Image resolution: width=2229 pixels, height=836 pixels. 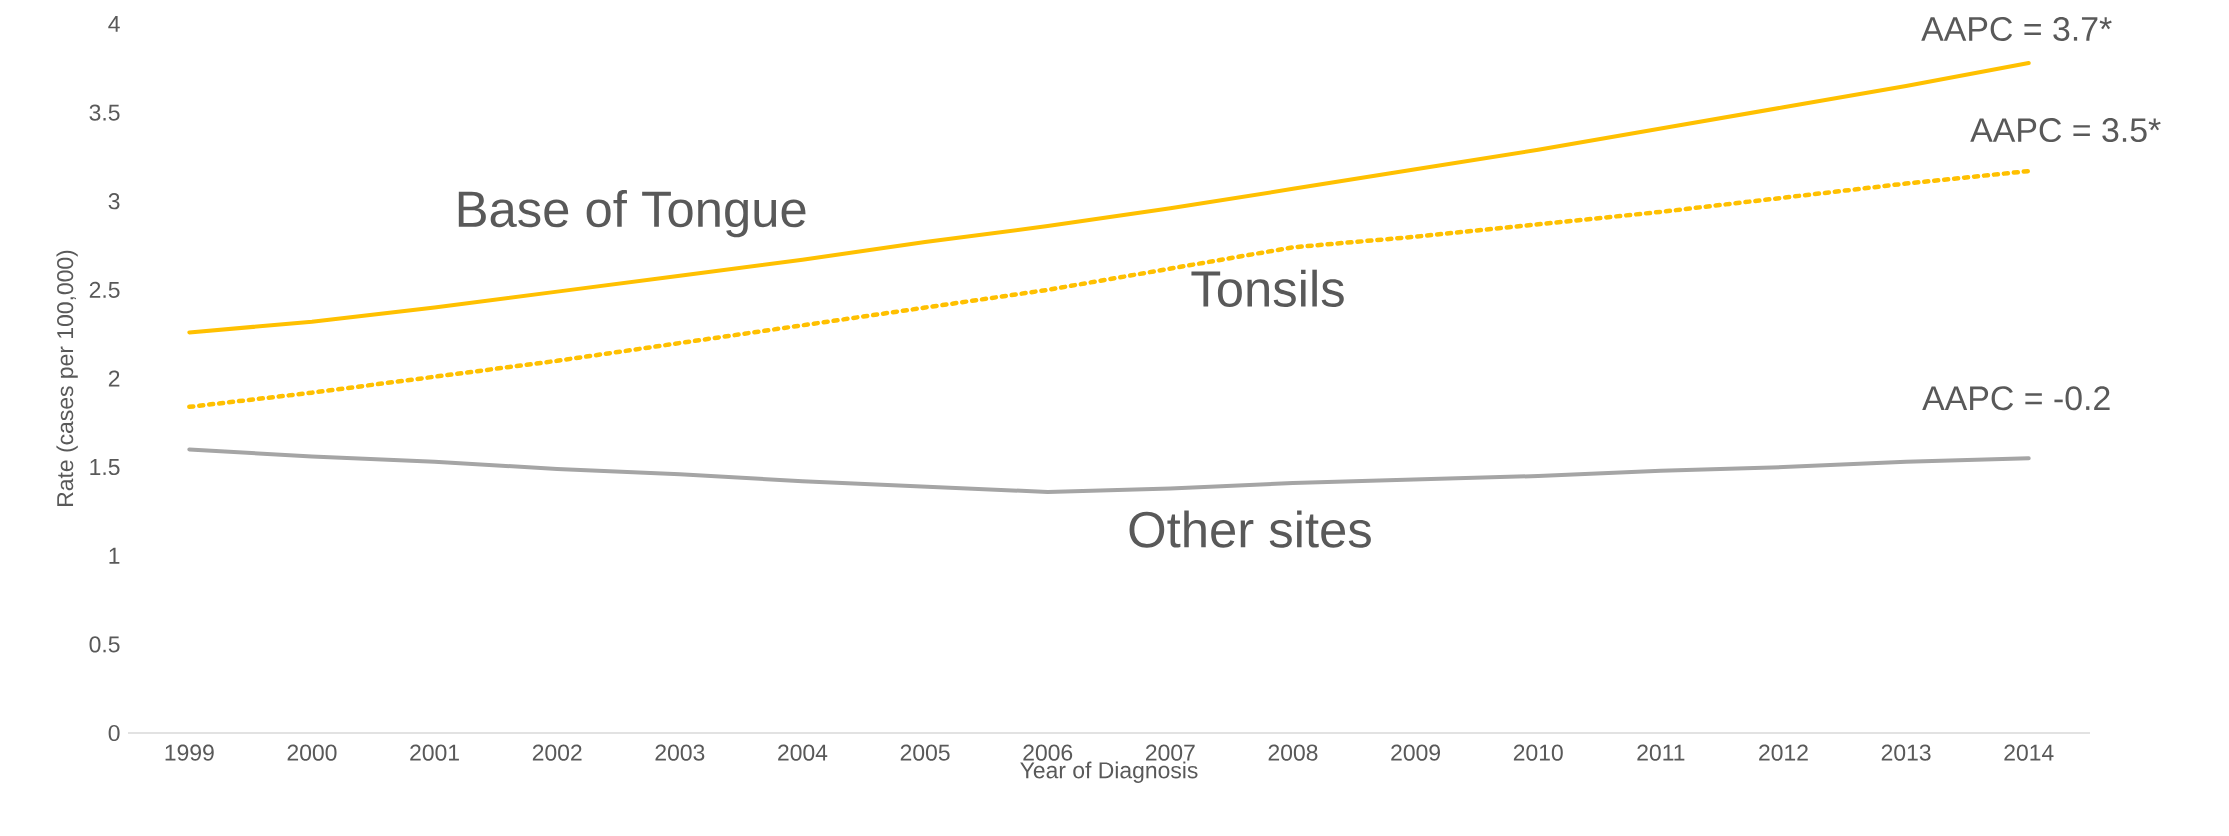 What do you see at coordinates (557, 752) in the screenshot?
I see `x-tick-label: 2002` at bounding box center [557, 752].